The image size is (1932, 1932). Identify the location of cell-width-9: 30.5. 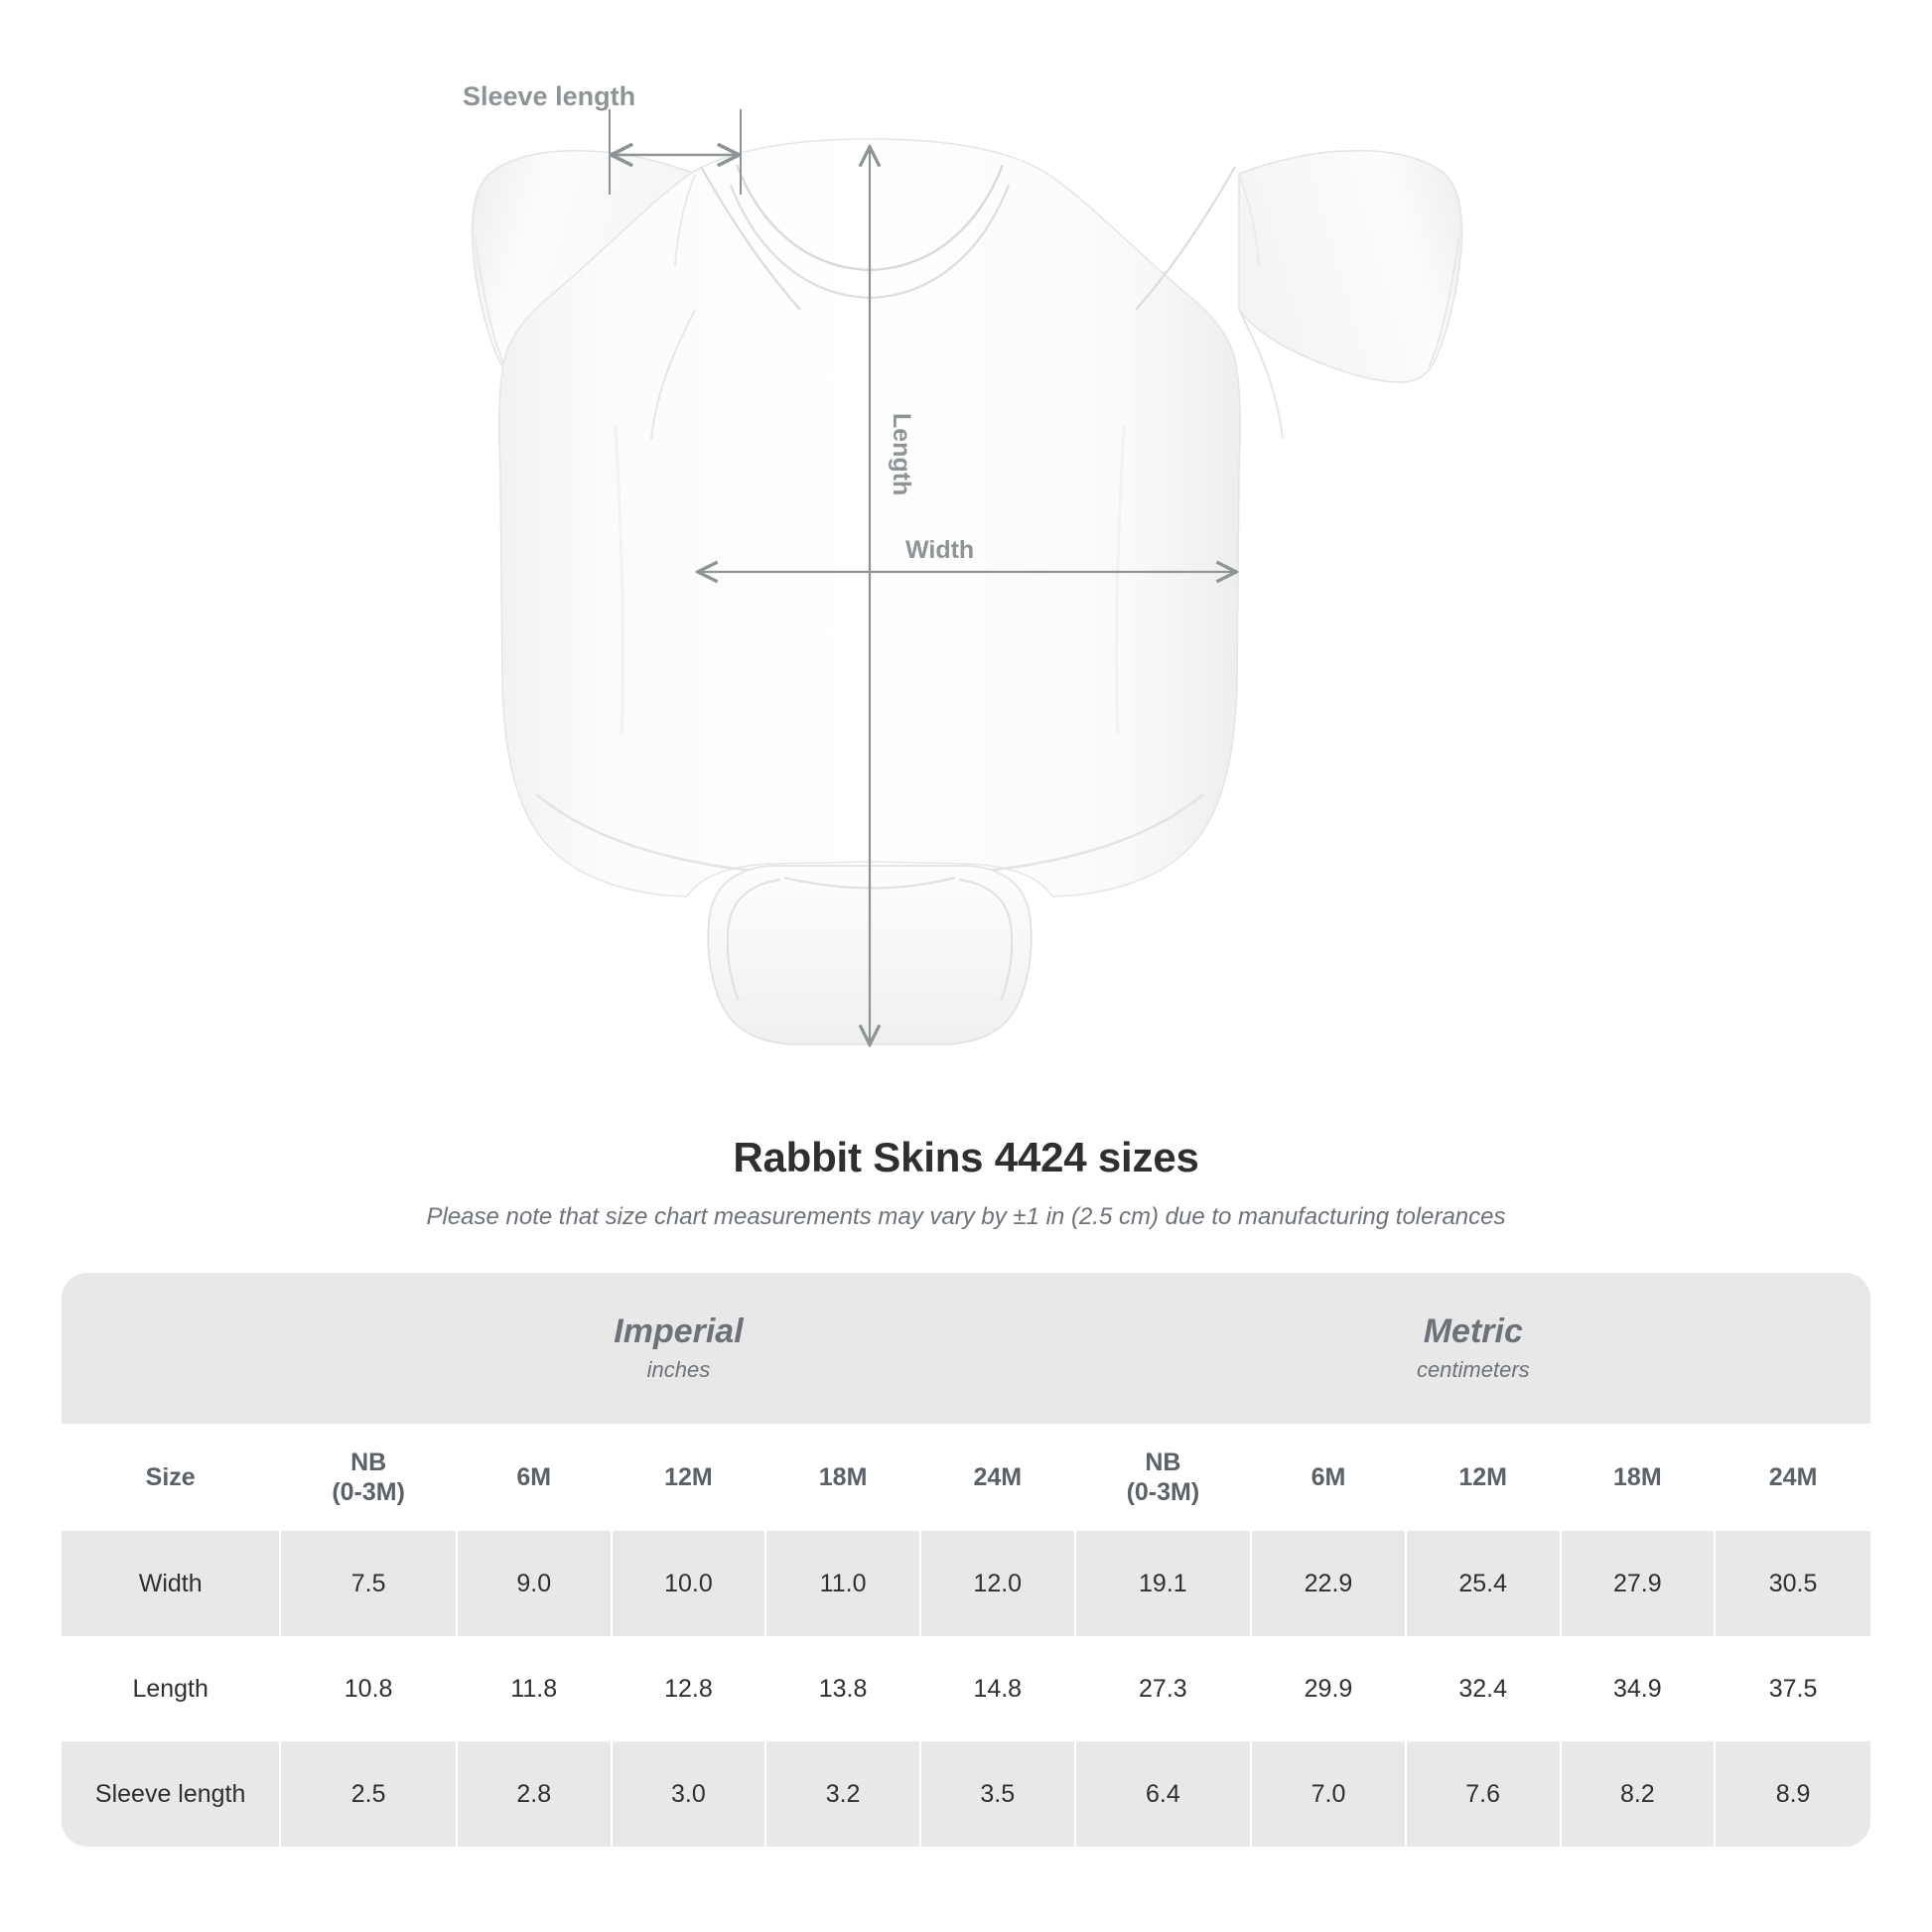
(1793, 1584).